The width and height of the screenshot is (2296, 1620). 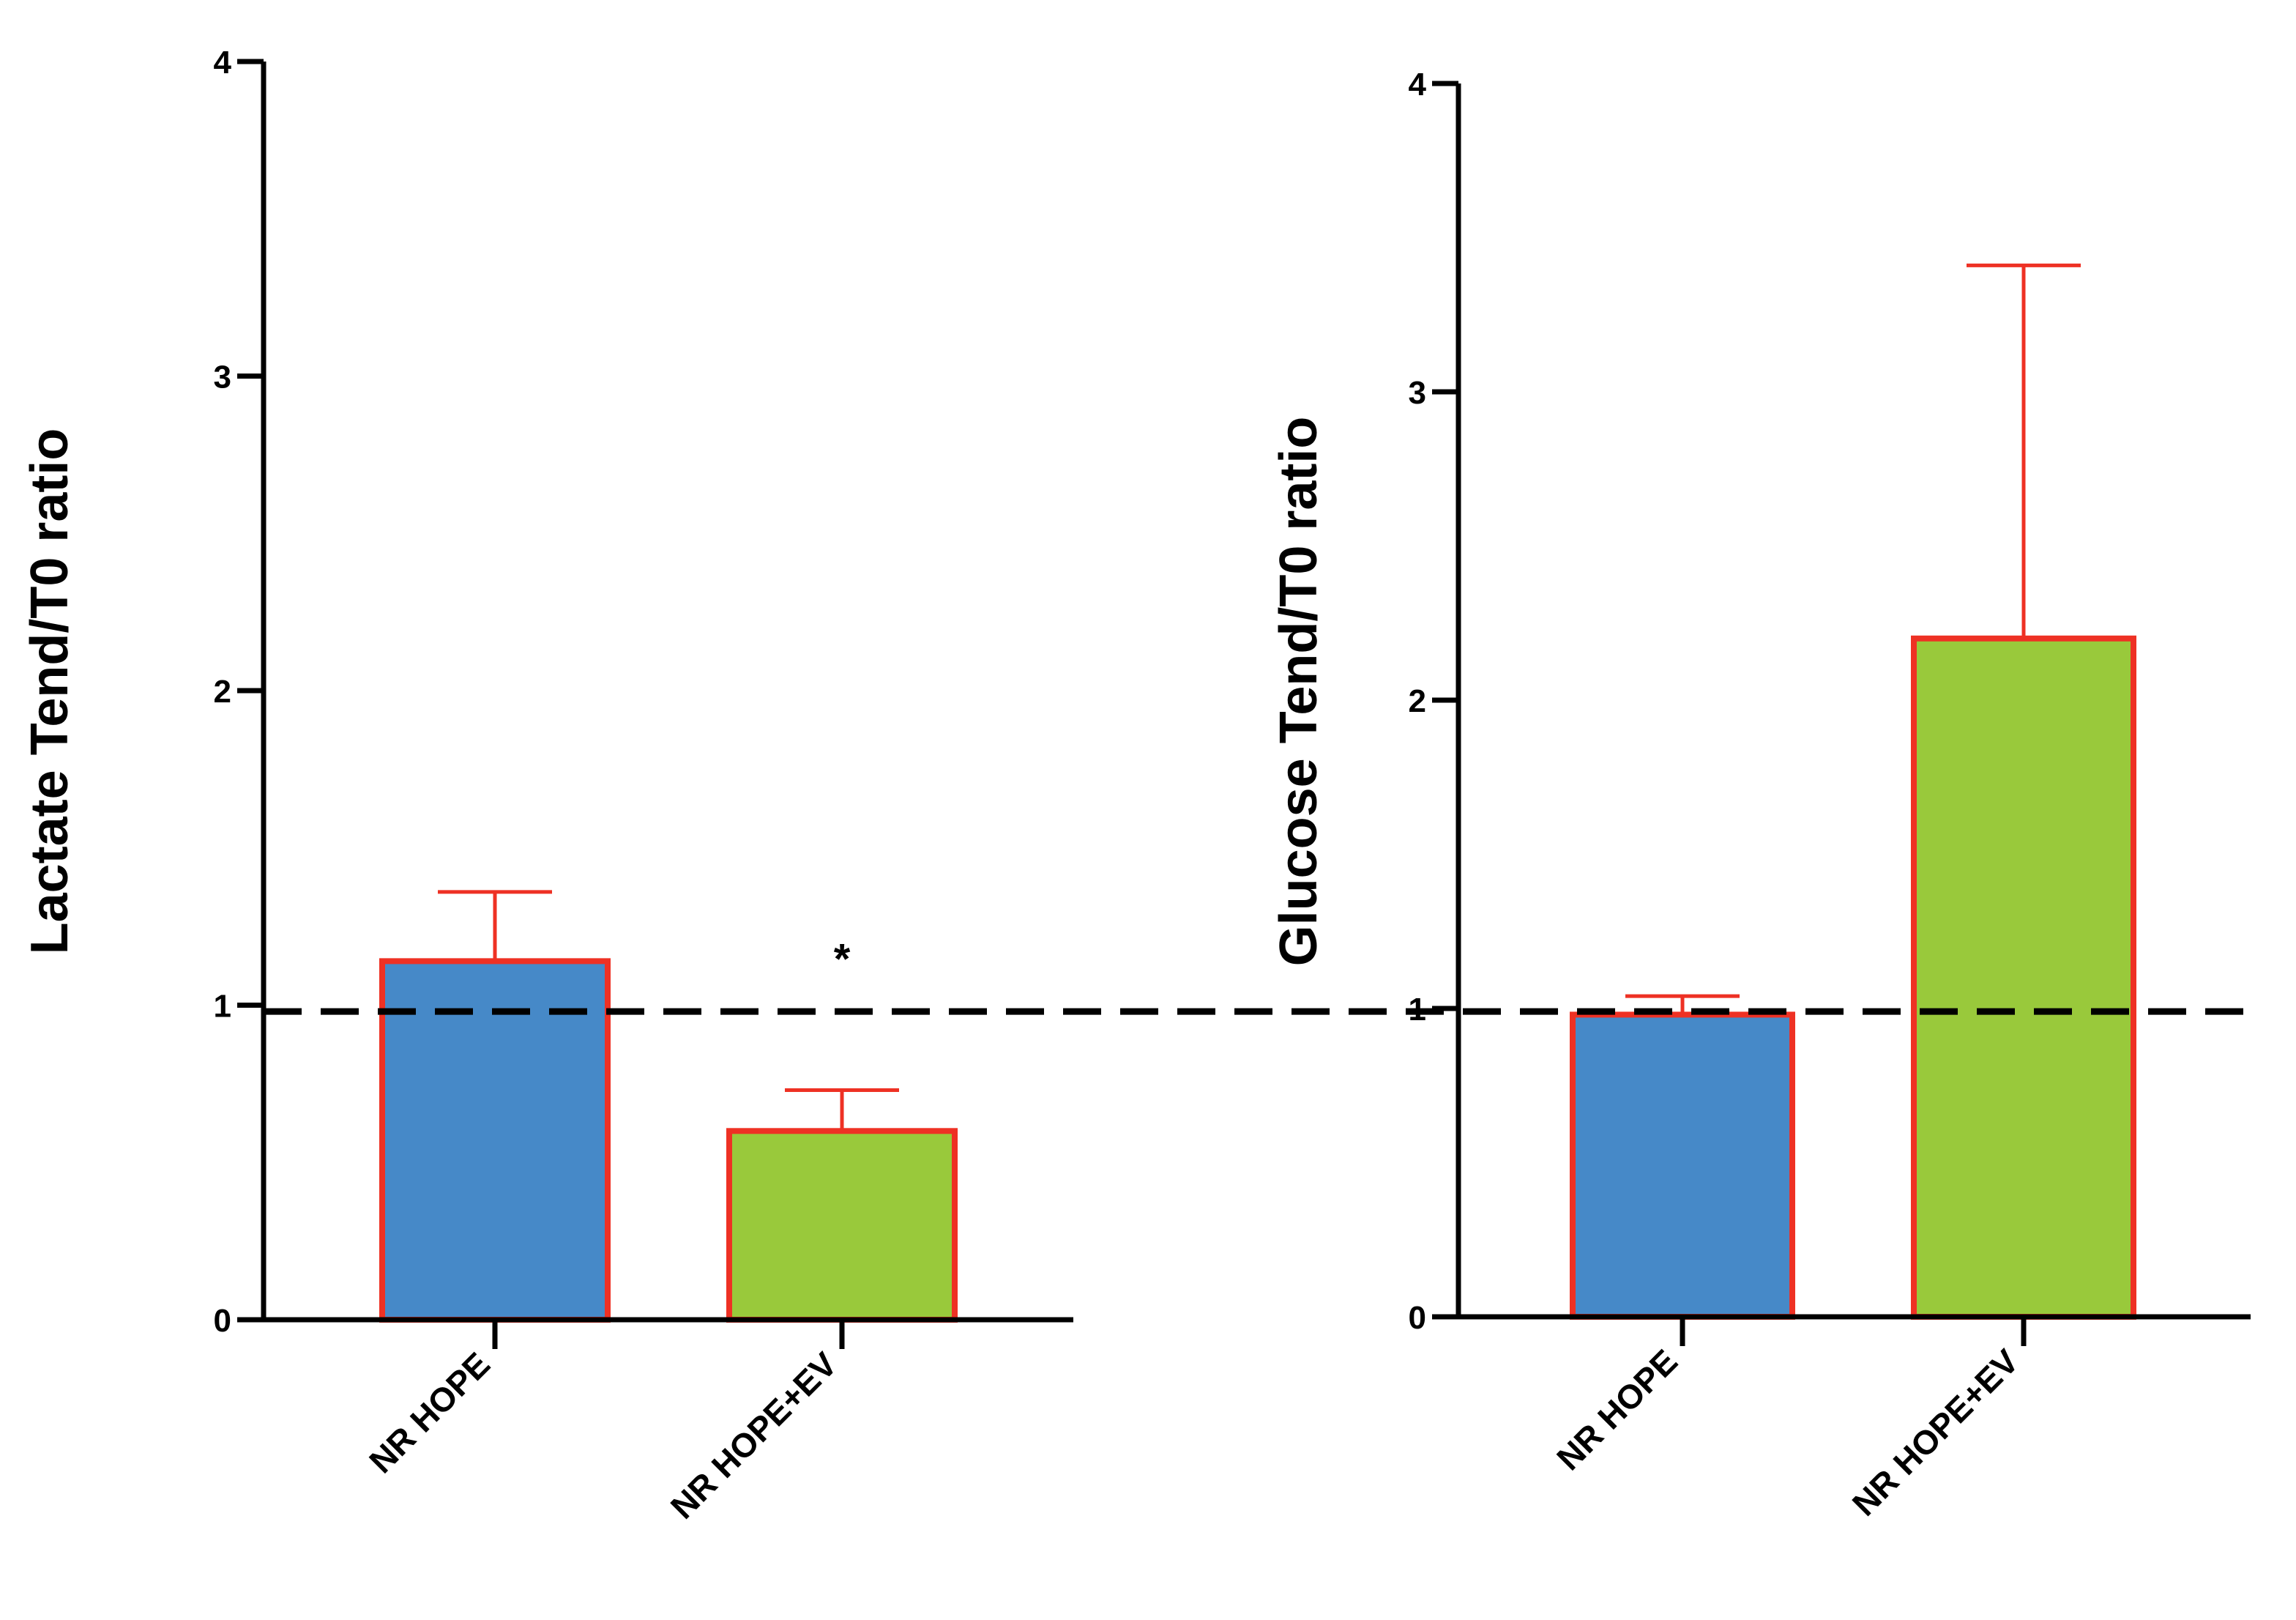 I want to click on y-axis-label: Lactate Tend/T0 ratio, so click(x=49, y=691).